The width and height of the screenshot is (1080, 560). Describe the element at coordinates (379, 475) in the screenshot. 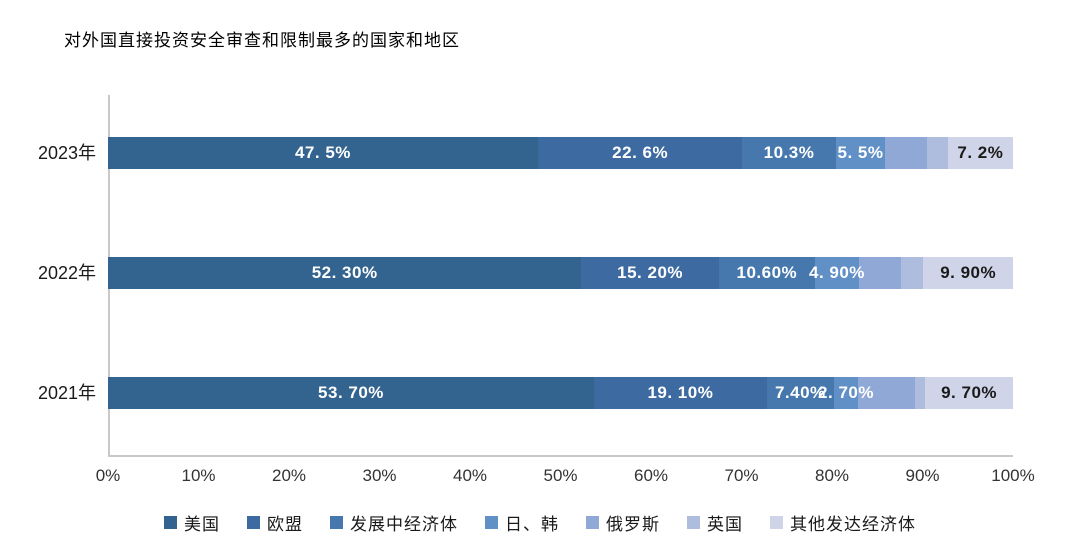

I see `x-tick-label: 30%` at that location.